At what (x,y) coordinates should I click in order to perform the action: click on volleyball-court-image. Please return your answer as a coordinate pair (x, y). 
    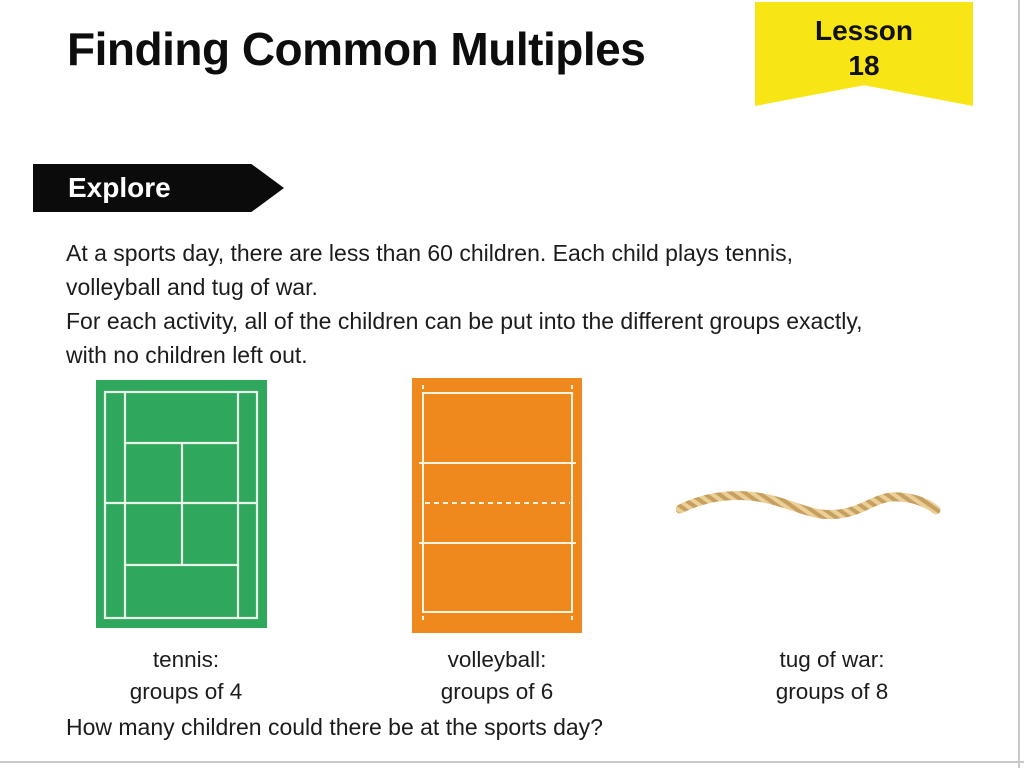
    Looking at the image, I should click on (497, 505).